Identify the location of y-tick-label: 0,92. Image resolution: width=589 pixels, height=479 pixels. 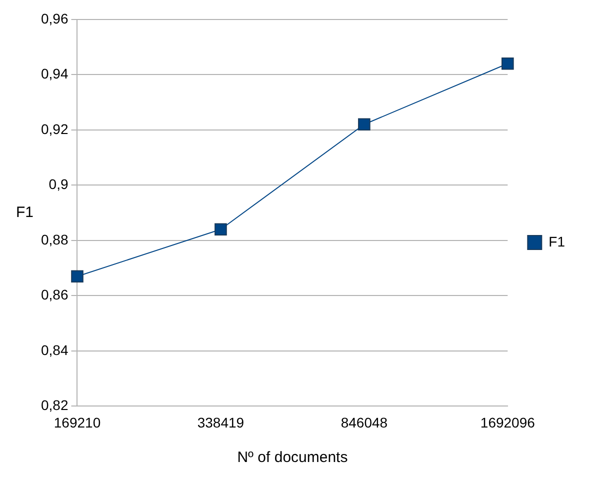
(54, 128).